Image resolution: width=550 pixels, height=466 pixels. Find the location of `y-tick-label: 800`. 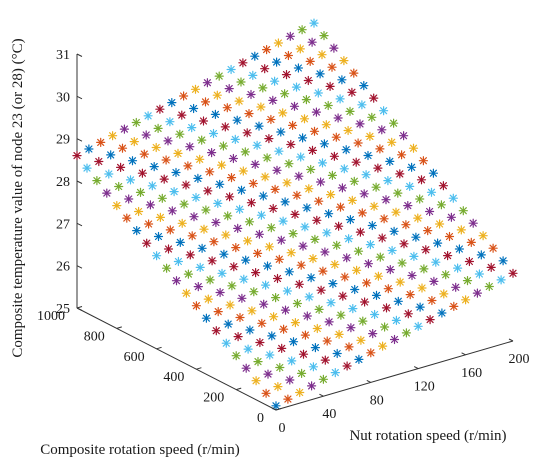

y-tick-label: 800 is located at coordinates (94, 336).